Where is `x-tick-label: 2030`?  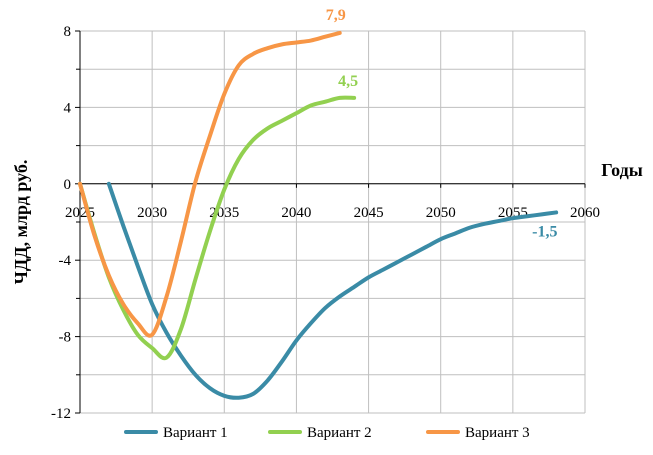 x-tick-label: 2030 is located at coordinates (152, 213).